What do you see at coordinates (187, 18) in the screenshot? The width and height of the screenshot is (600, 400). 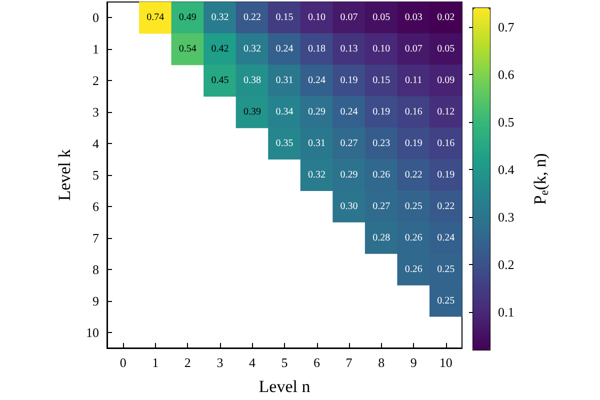 I see `data-label: 0.49` at bounding box center [187, 18].